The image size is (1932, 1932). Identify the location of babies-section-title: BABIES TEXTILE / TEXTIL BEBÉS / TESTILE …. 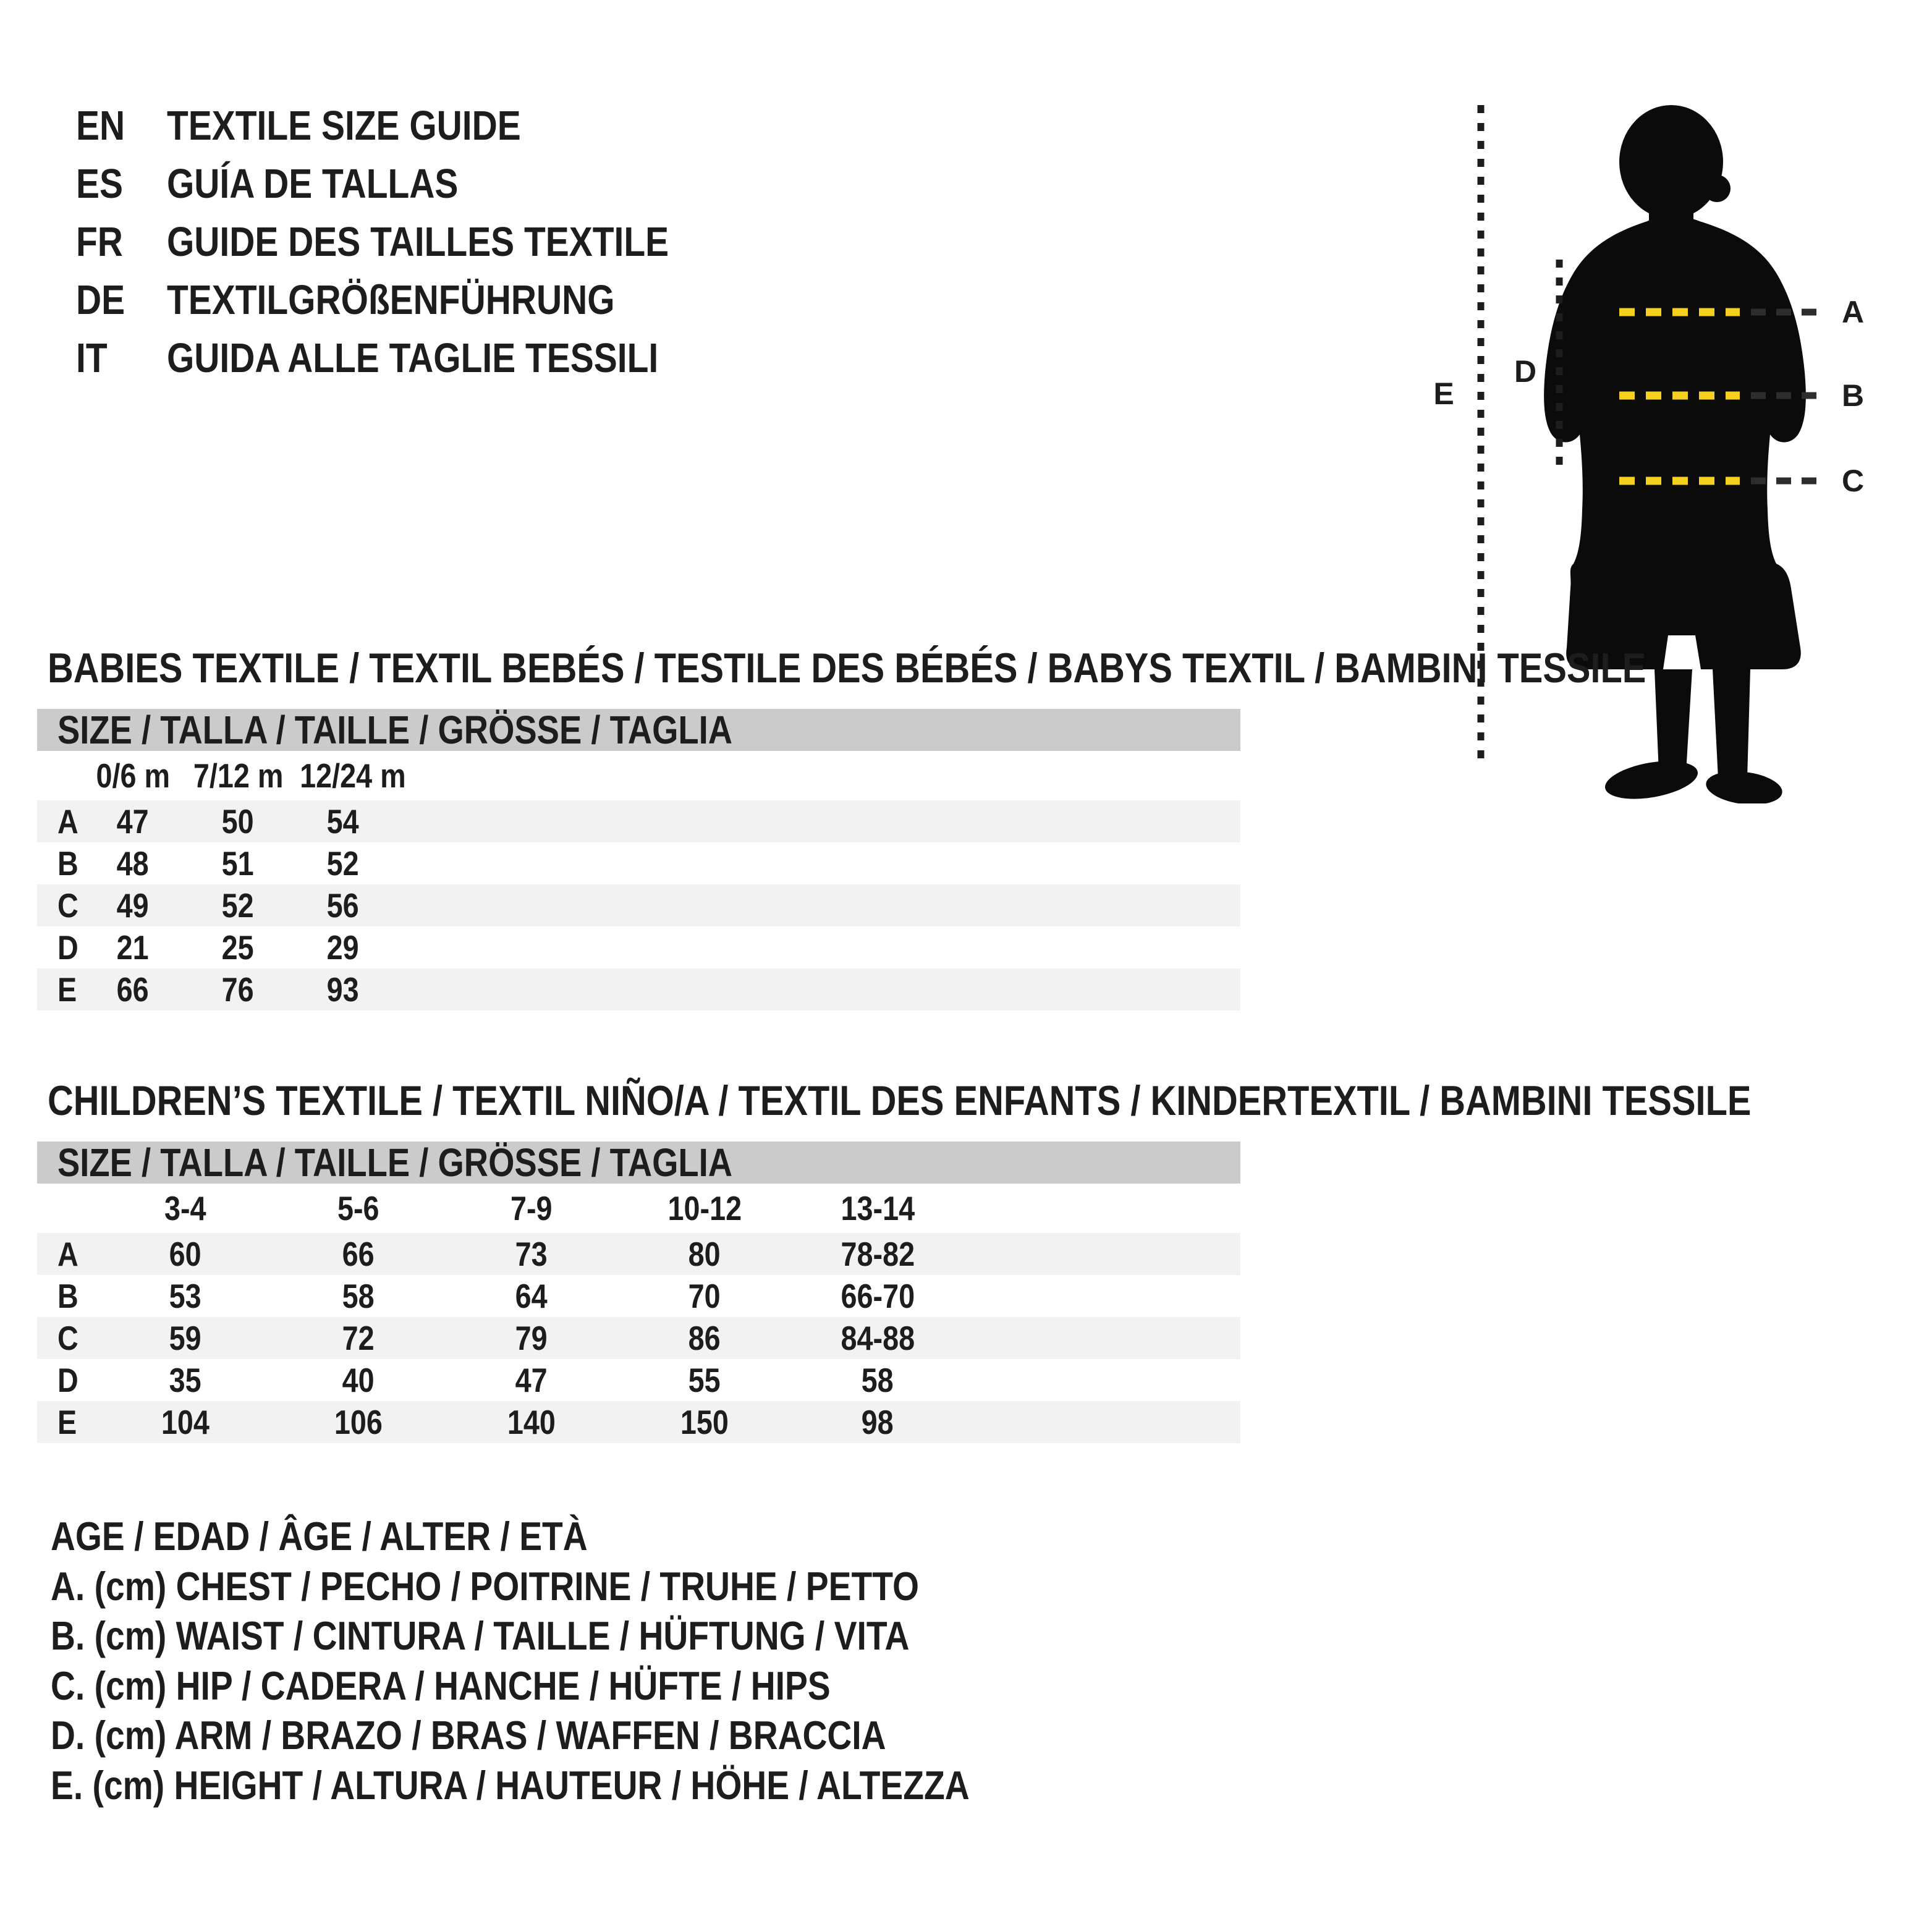
(847, 668).